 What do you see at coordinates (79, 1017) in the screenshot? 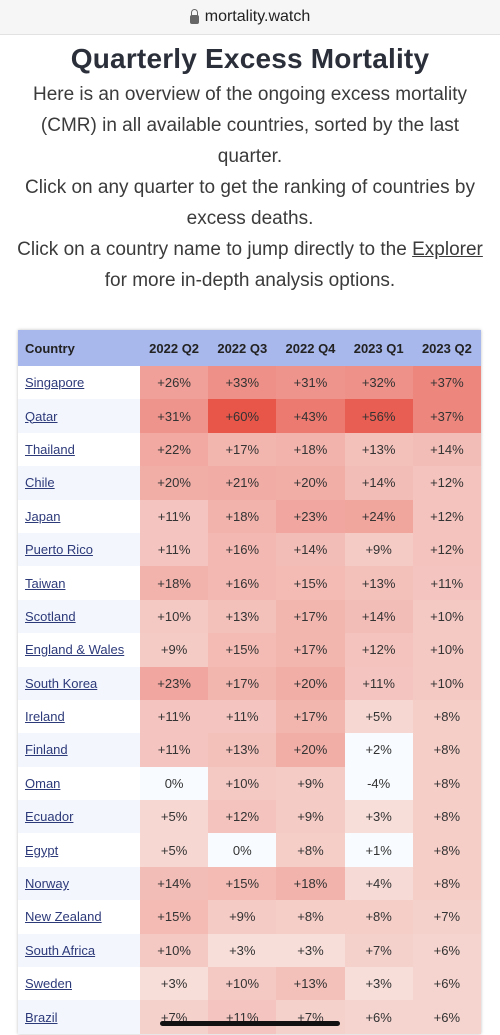
I see `country-cell: Brazil` at bounding box center [79, 1017].